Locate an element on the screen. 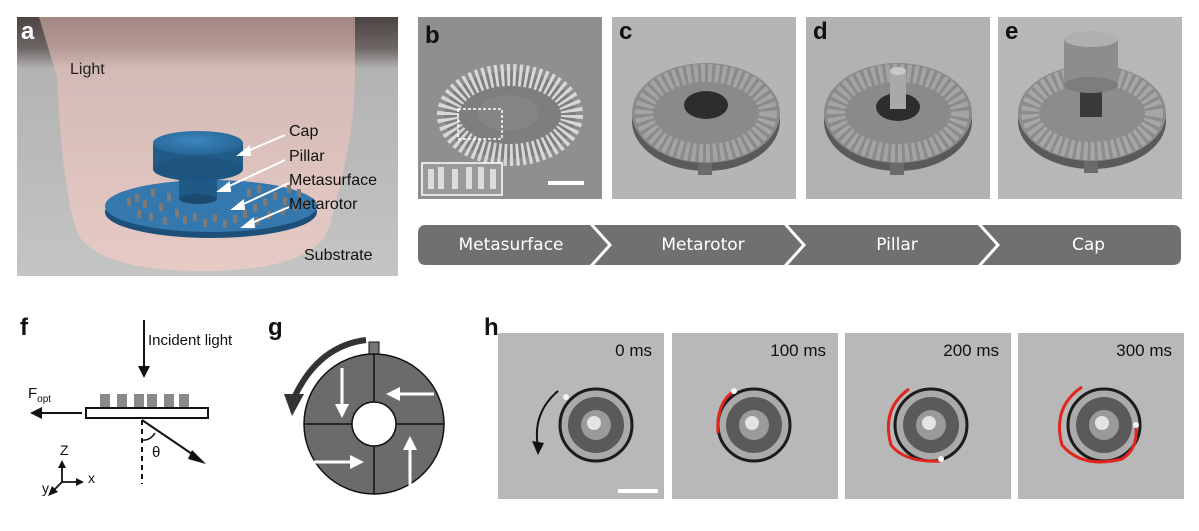  light-label: Light is located at coordinates (87, 69).